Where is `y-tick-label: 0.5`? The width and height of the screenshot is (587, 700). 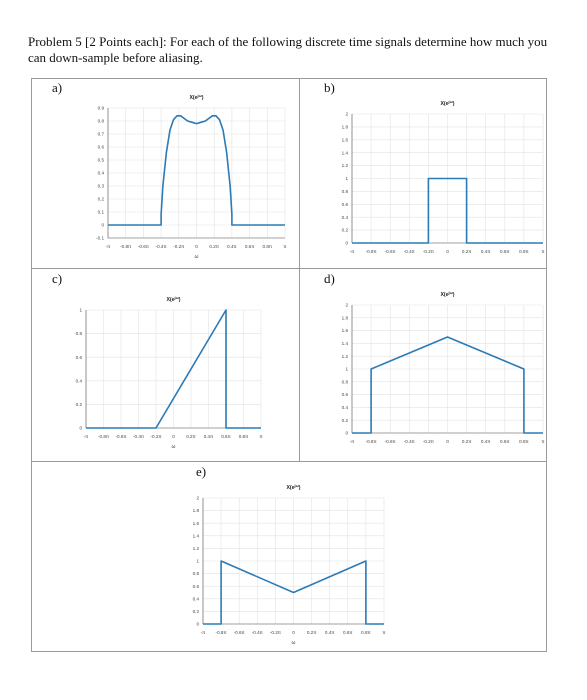
y-tick-label: 0.5 is located at coordinates (101, 160).